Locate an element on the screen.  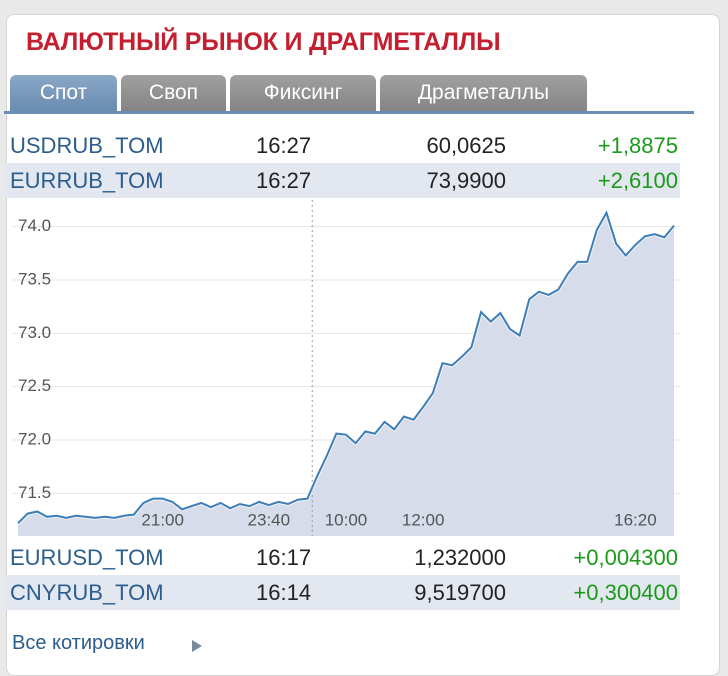
quote-row: EURRUB_TOM 16:27 73,9900 +2,6100 is located at coordinates (342, 180).